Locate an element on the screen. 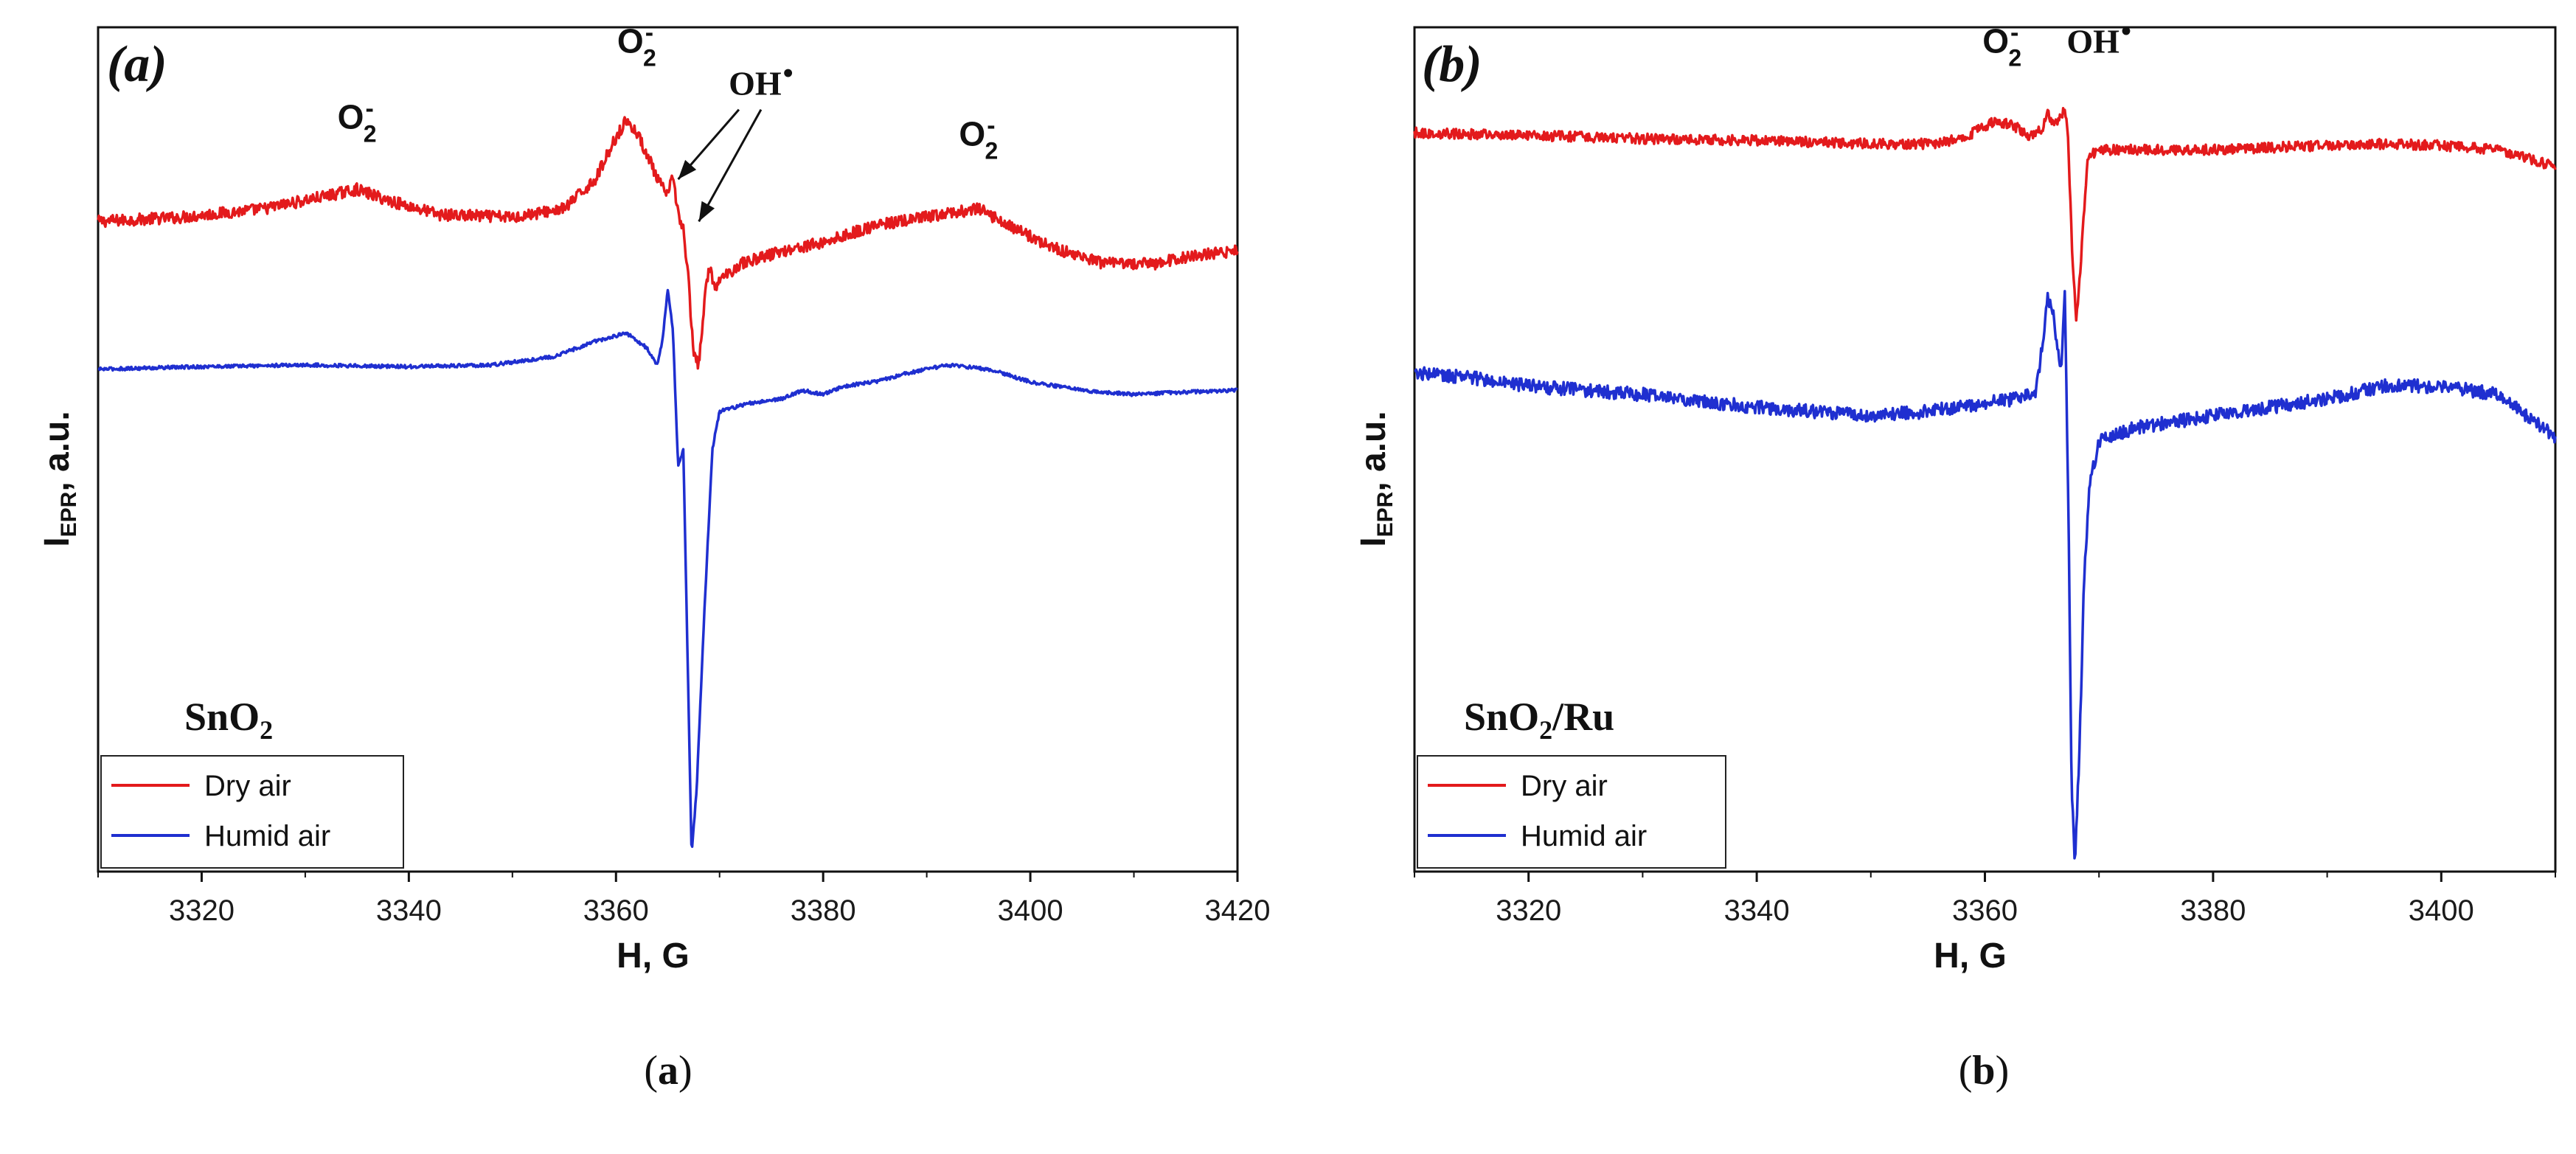  sample-label: SnO2 is located at coordinates (228, 720).